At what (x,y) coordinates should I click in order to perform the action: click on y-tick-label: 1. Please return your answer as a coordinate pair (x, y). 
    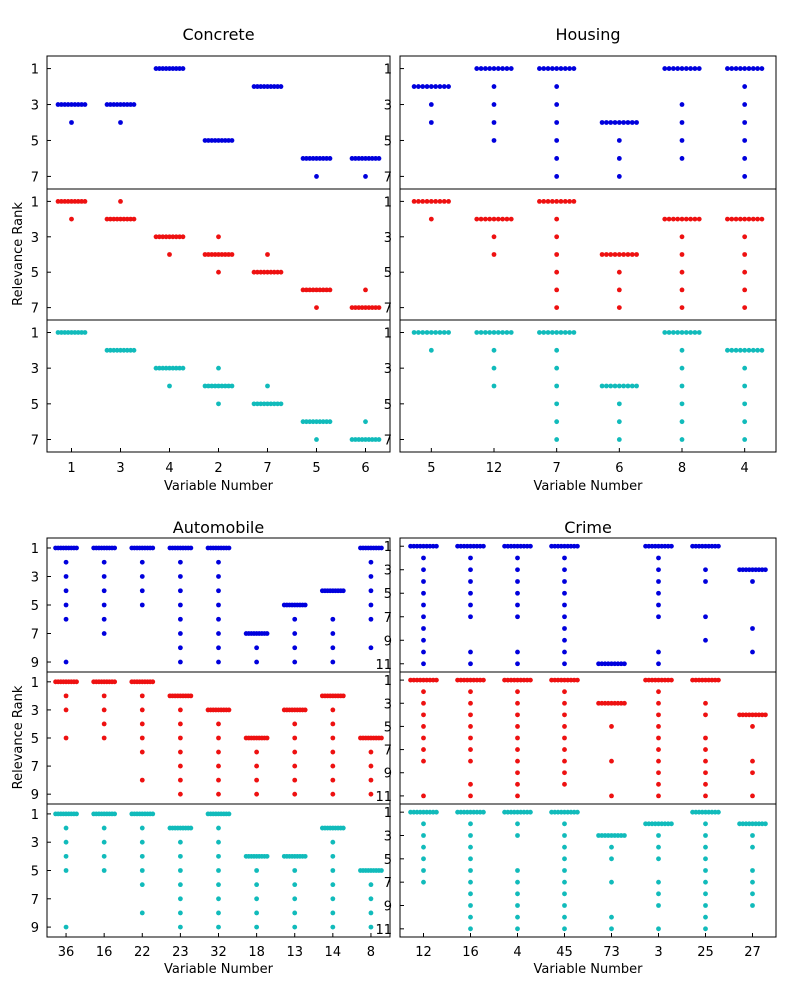
    Looking at the image, I should click on (388, 681).